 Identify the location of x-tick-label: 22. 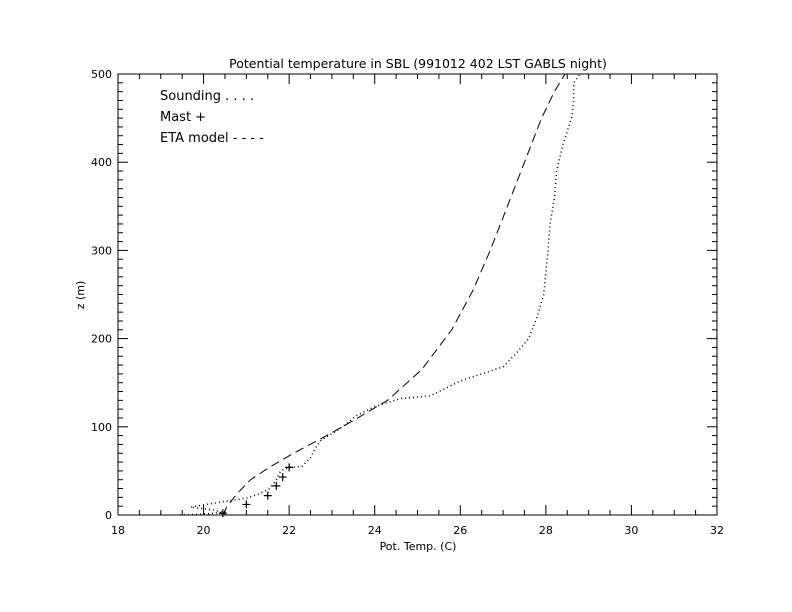
(289, 530).